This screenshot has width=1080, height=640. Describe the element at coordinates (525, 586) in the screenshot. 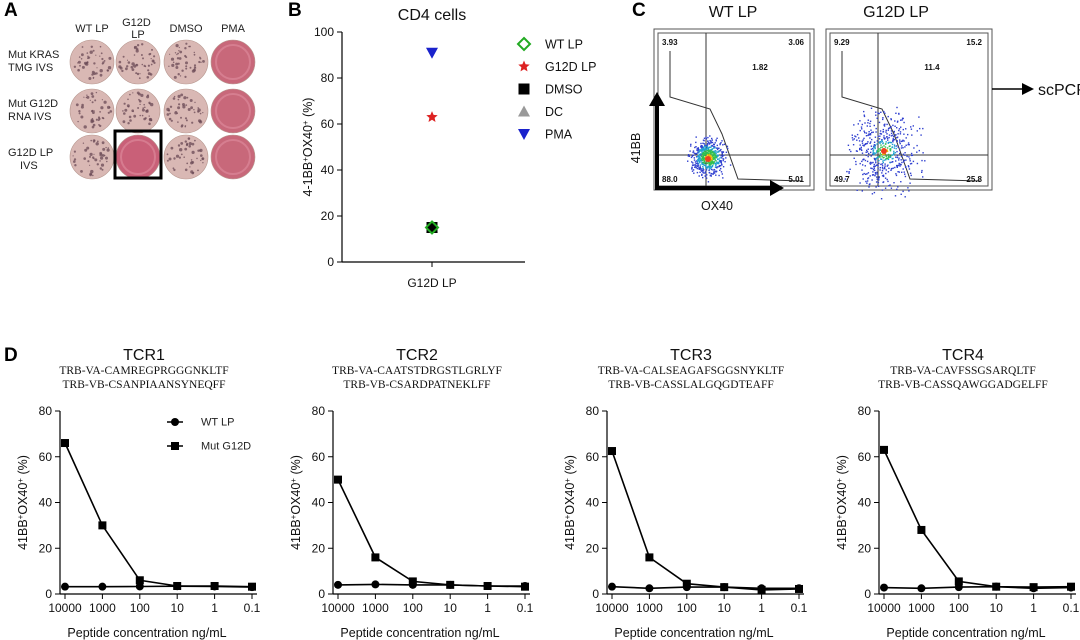

I see `tcr-point-mut` at that location.